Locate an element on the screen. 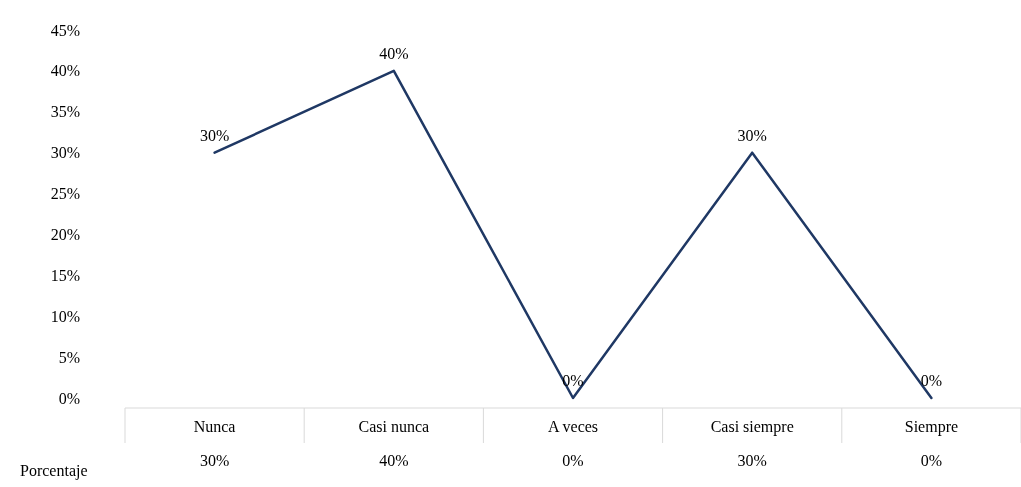  text: Porcentaje is located at coordinates (54, 470).